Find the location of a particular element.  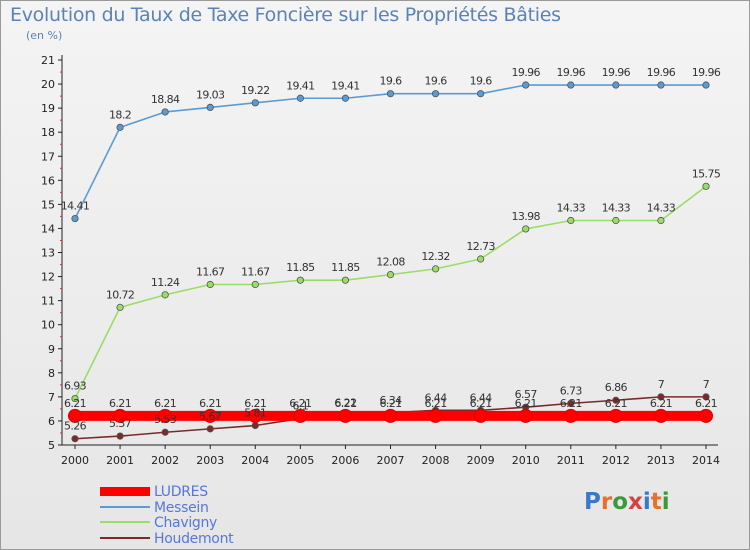

logo-letter: P is located at coordinates (592, 502).